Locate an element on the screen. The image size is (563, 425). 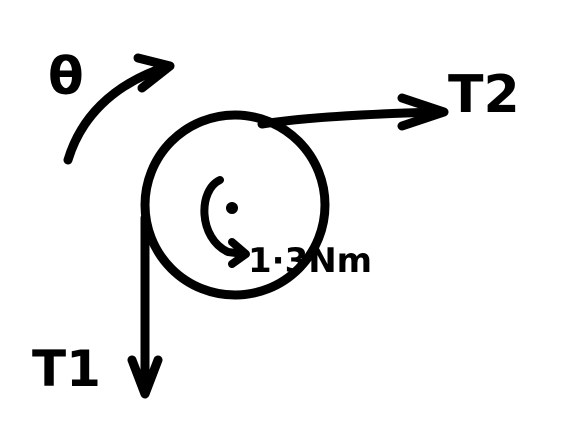
tension-t2-arrow is located at coordinates (353, 112).